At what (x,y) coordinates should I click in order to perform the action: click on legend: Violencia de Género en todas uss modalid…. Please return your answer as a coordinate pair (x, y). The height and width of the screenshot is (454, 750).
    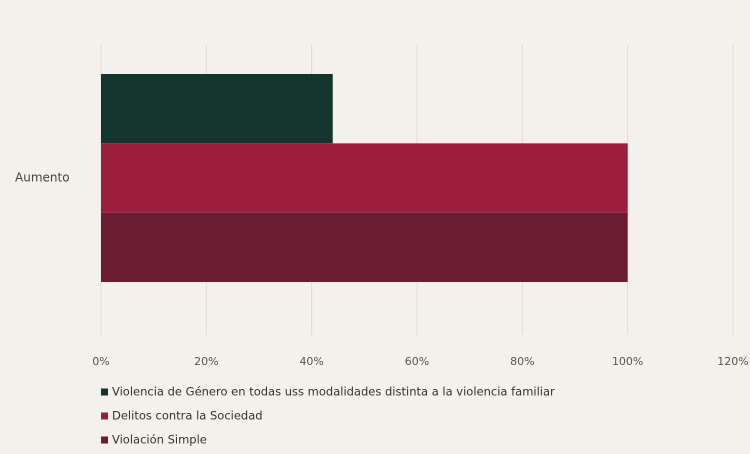
    Looking at the image, I should click on (328, 416).